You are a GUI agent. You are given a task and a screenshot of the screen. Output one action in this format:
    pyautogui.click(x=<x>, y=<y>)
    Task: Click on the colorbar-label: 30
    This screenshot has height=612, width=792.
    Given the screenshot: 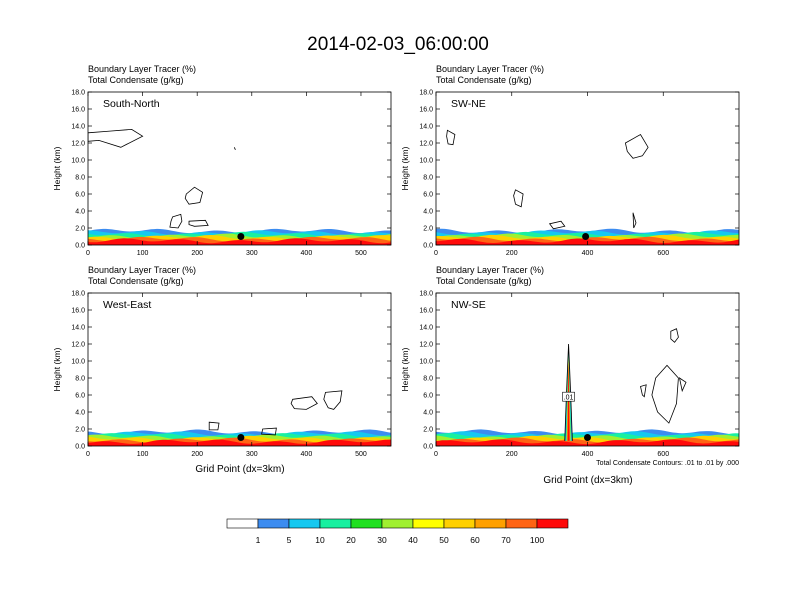 What is the action you would take?
    pyautogui.click(x=382, y=540)
    